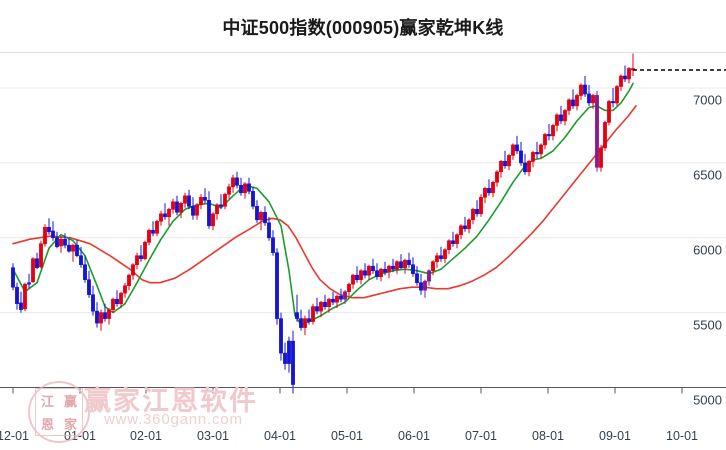 This screenshot has width=726, height=450. Describe the element at coordinates (173, 419) in the screenshot. I see `watermark-url: www.360gann.com` at that location.